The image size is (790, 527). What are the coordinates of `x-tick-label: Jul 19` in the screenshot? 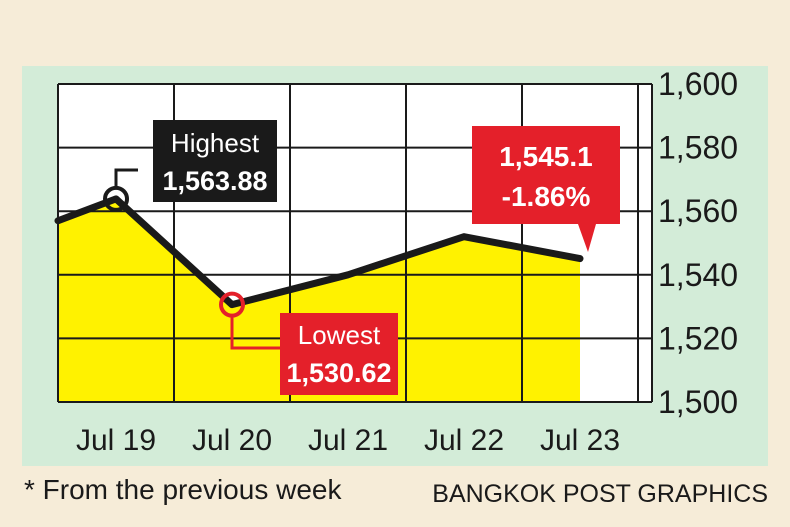 It's located at (116, 440).